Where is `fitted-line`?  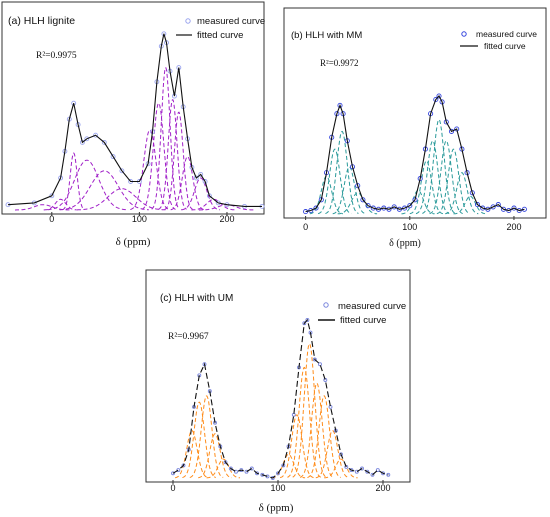
fitted-line is located at coordinates (415, 154).